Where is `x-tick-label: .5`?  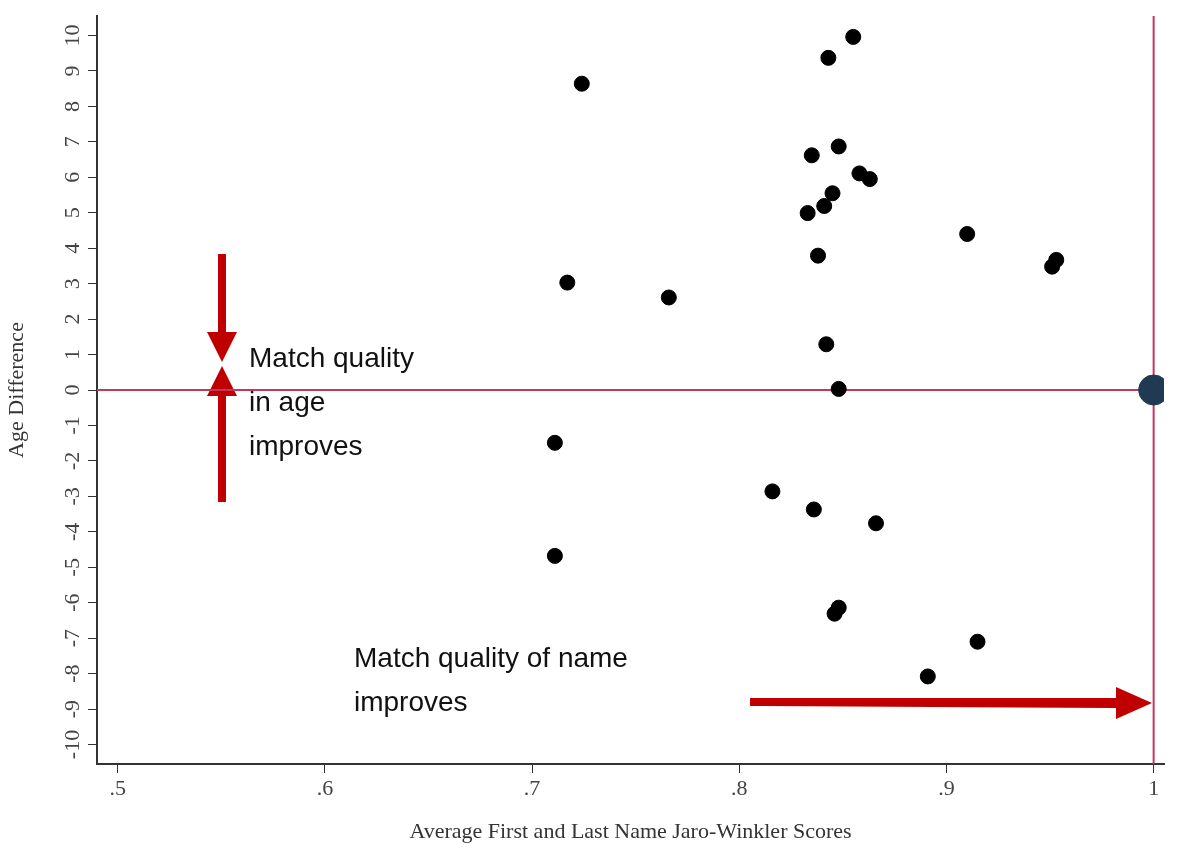
x-tick-label: .5 is located at coordinates (117, 787).